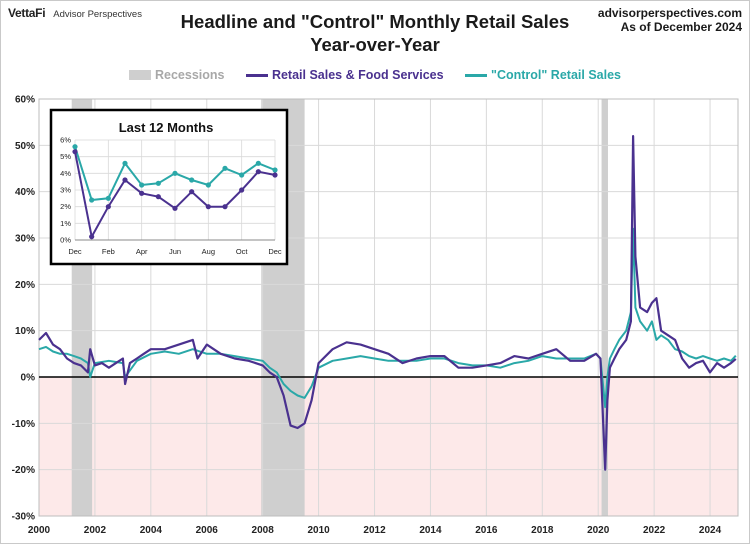 Image resolution: width=750 pixels, height=544 pixels. I want to click on inset-x-tick-label: Aug, so click(208, 251).